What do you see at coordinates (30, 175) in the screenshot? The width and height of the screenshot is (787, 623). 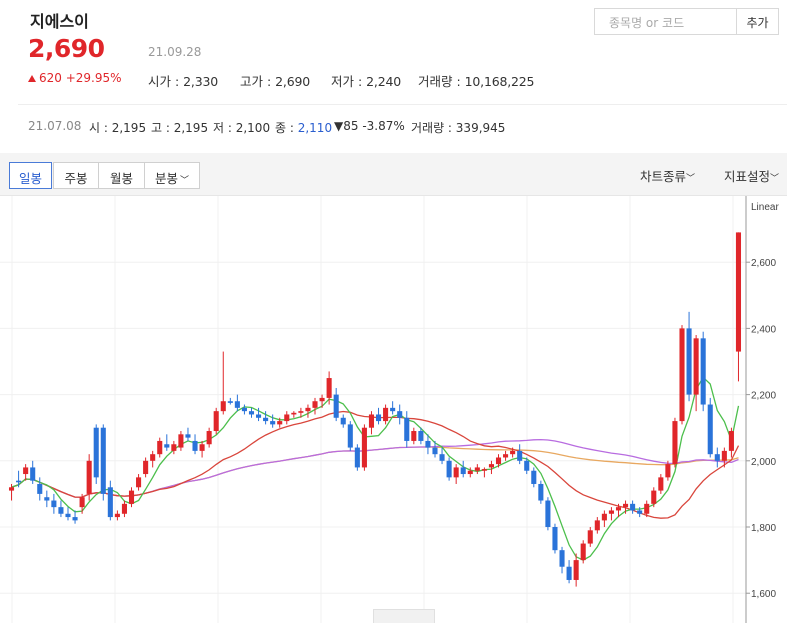 I see `tab-daily: 일봉` at bounding box center [30, 175].